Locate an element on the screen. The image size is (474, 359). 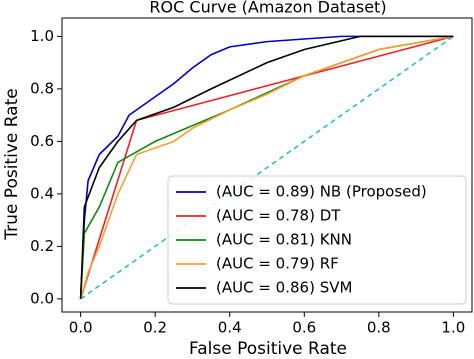
y-tick-label: 0.4 is located at coordinates (42, 193).